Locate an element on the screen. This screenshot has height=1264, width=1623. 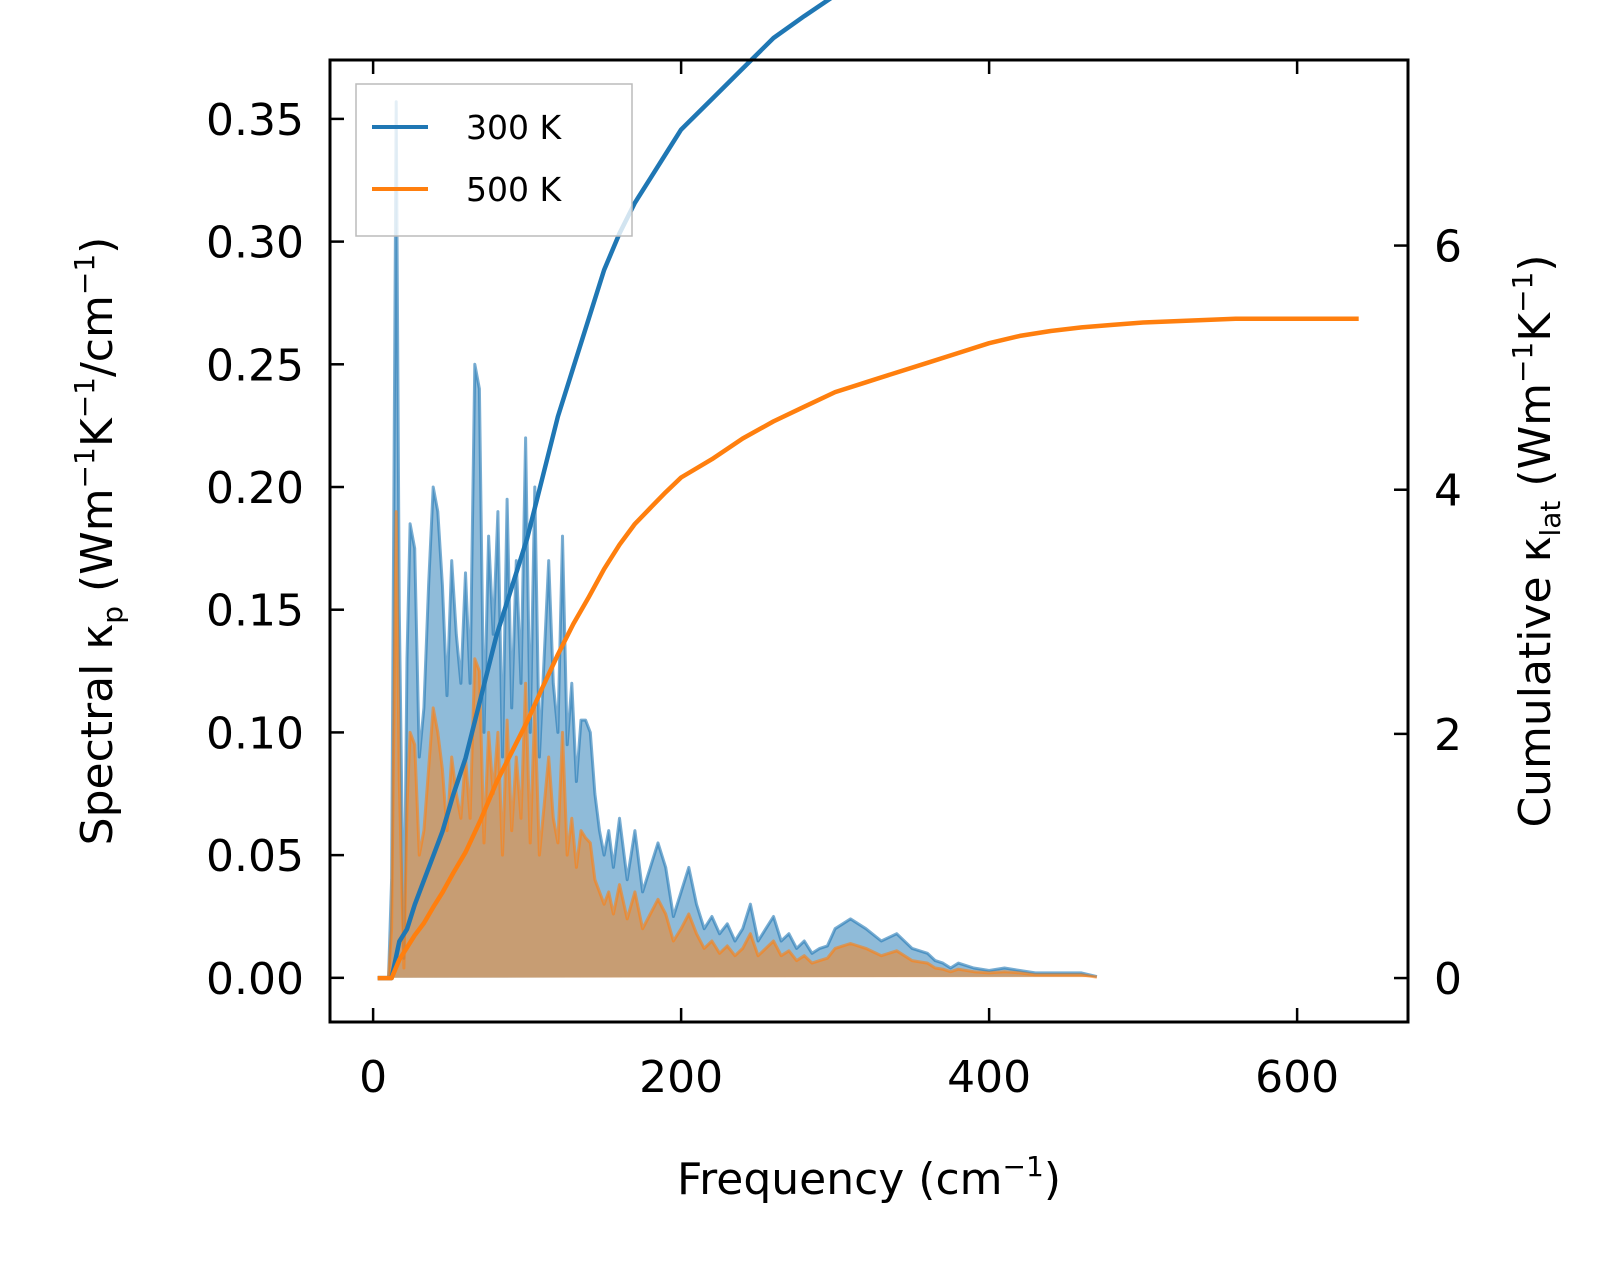
y-left-tick-label: 0.35 is located at coordinates (255, 120).